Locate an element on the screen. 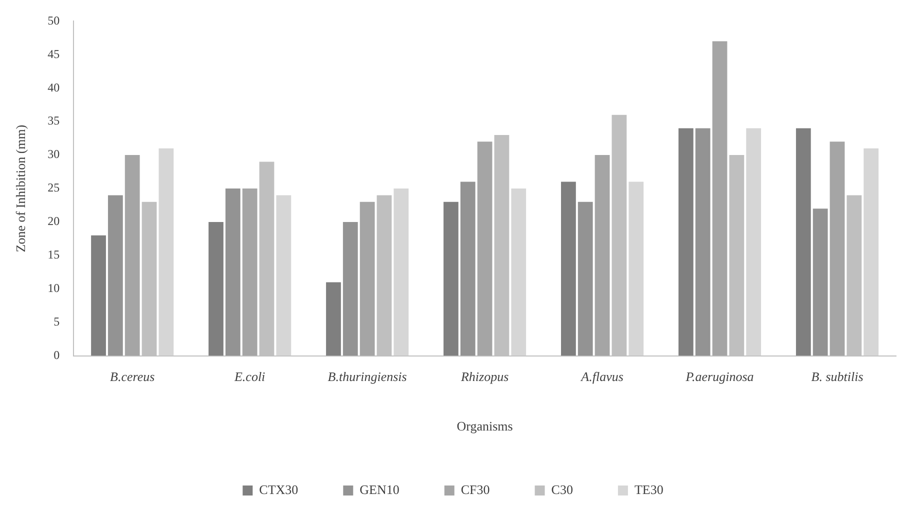  y-axis-title: Zone of Inhibition (mm) is located at coordinates (20, 188).